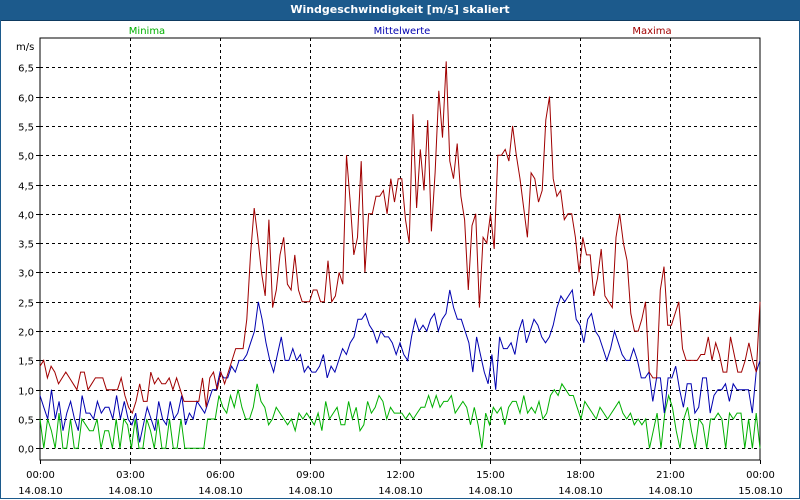 The height and width of the screenshot is (500, 800). I want to click on y-tick-label: 5,0, so click(26, 157).